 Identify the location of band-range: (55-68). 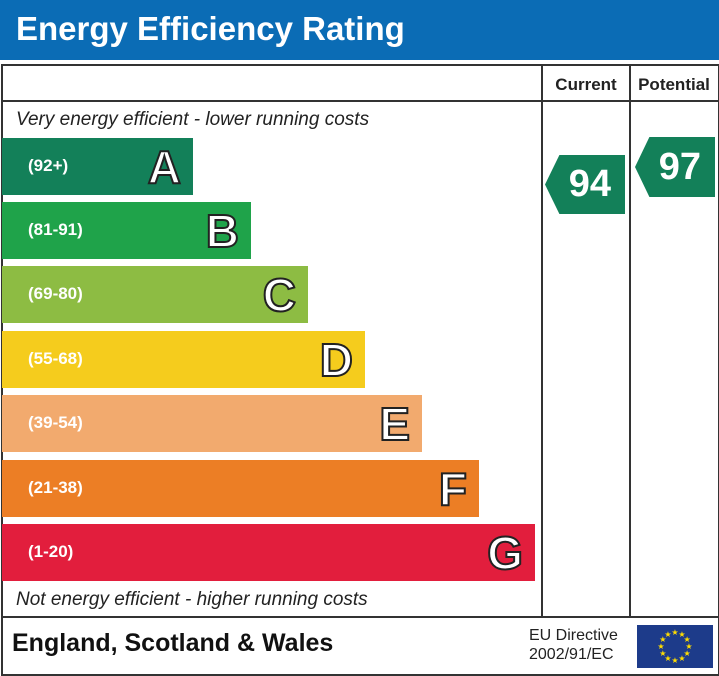
(55, 358).